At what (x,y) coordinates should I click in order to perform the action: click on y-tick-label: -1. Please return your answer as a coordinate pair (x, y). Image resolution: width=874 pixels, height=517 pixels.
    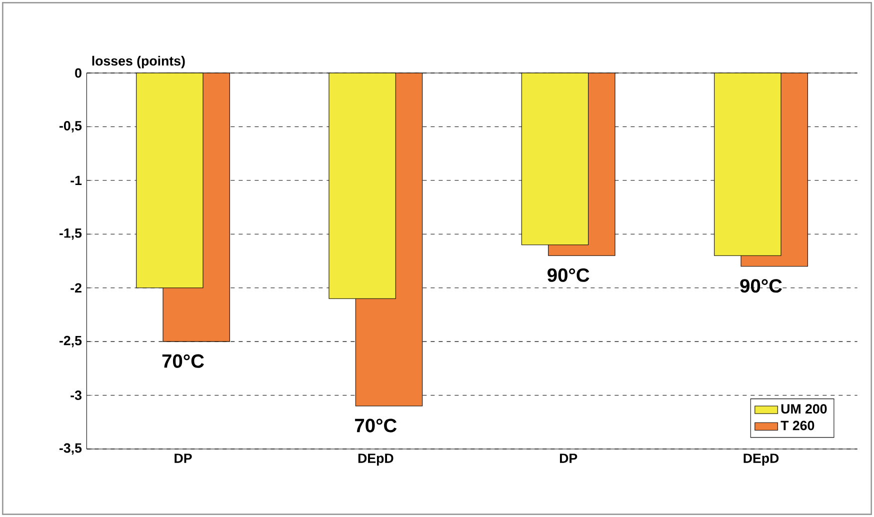
    Looking at the image, I should click on (76, 181).